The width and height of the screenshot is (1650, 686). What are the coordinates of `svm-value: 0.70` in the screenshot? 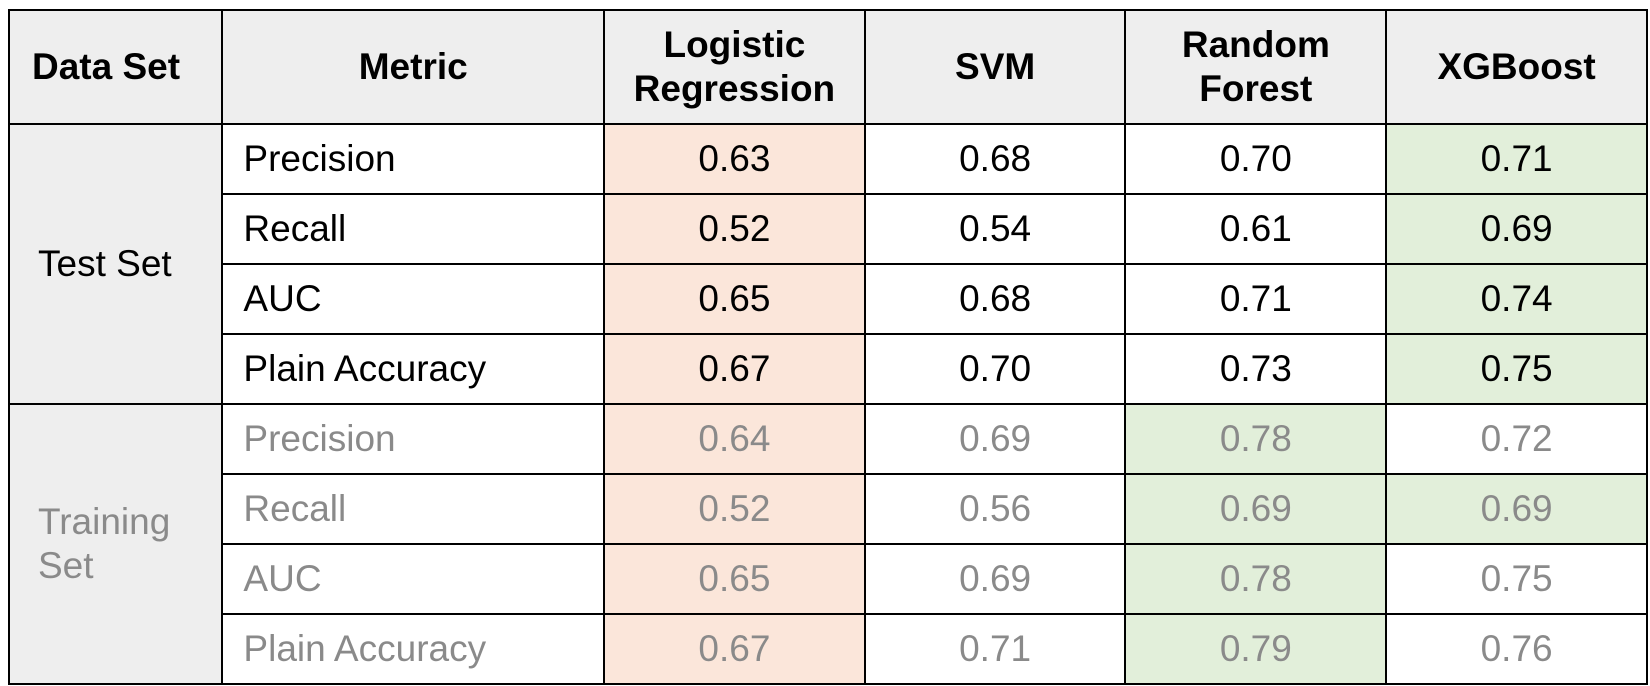 It's located at (995, 369).